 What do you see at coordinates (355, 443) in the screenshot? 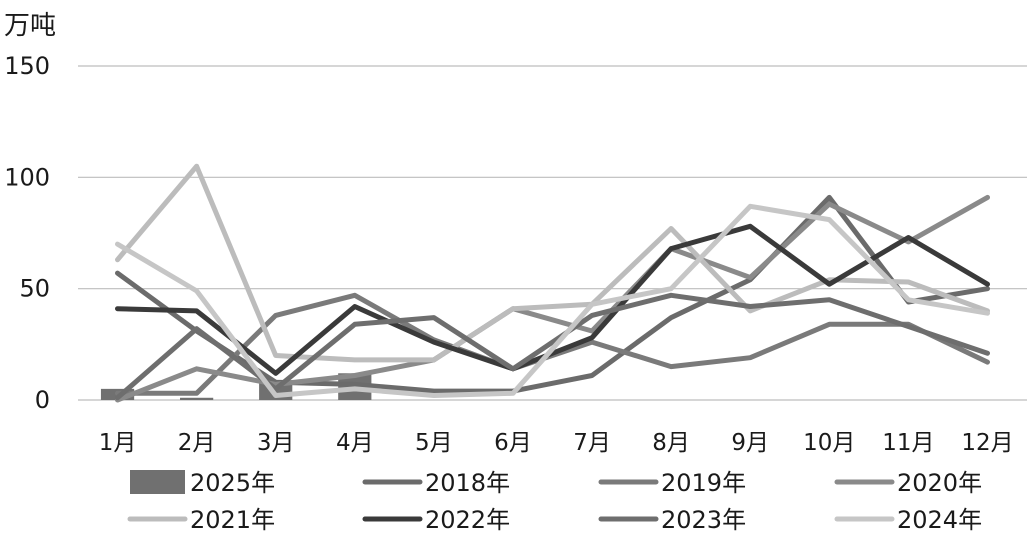
I see `x-tick-label: 4月` at bounding box center [355, 443].